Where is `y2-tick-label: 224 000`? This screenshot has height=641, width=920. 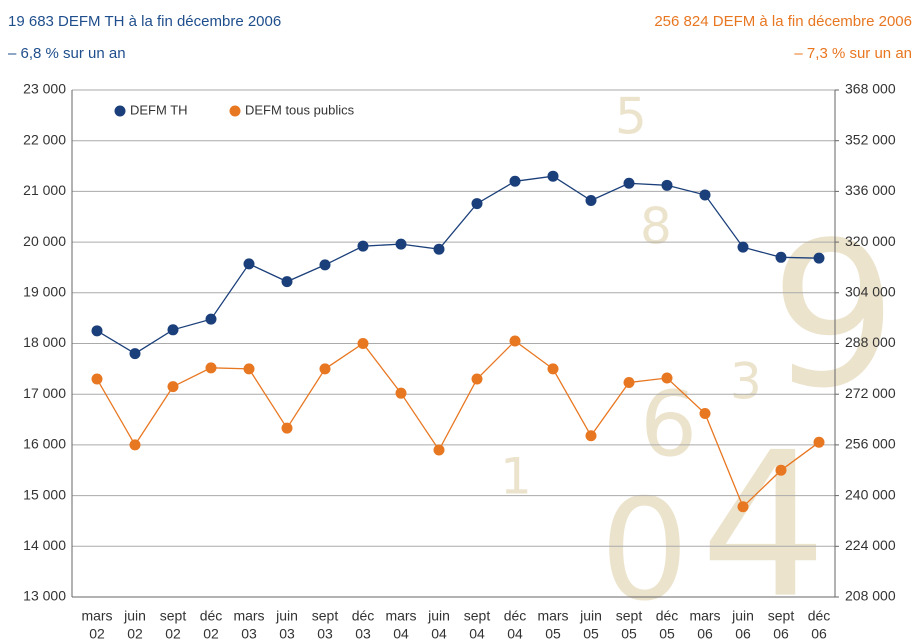 y2-tick-label: 224 000 is located at coordinates (870, 545).